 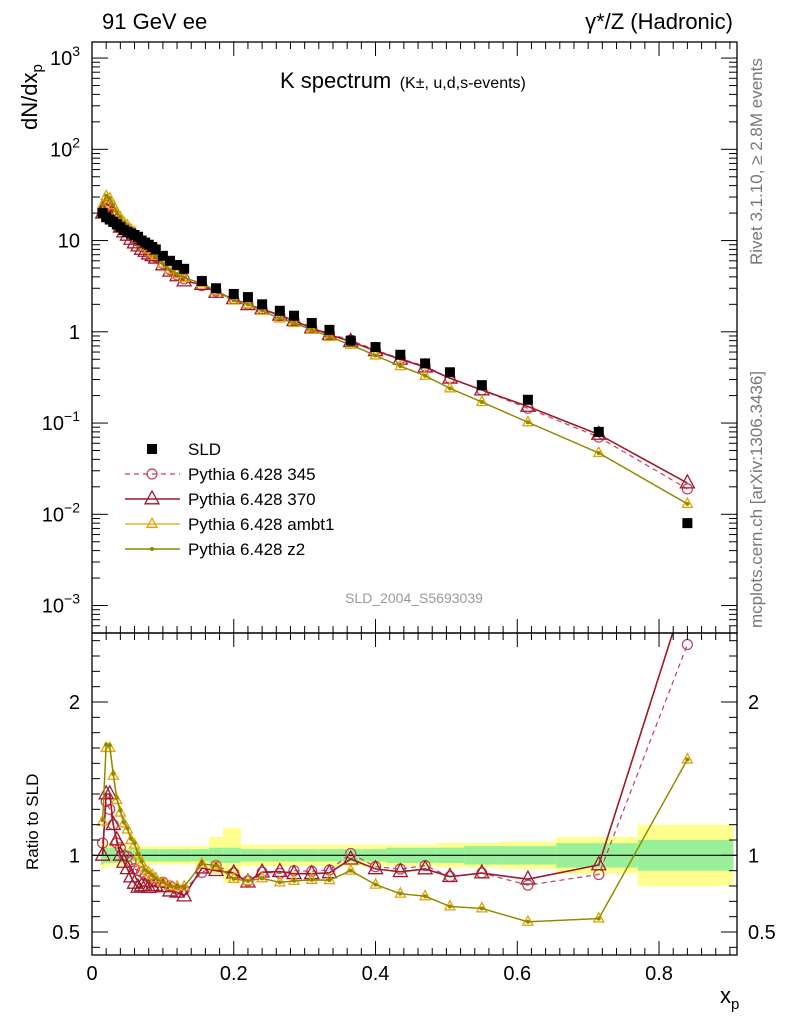 What do you see at coordinates (335, 80) in the screenshot?
I see `chart-title-main: K spectrum` at bounding box center [335, 80].